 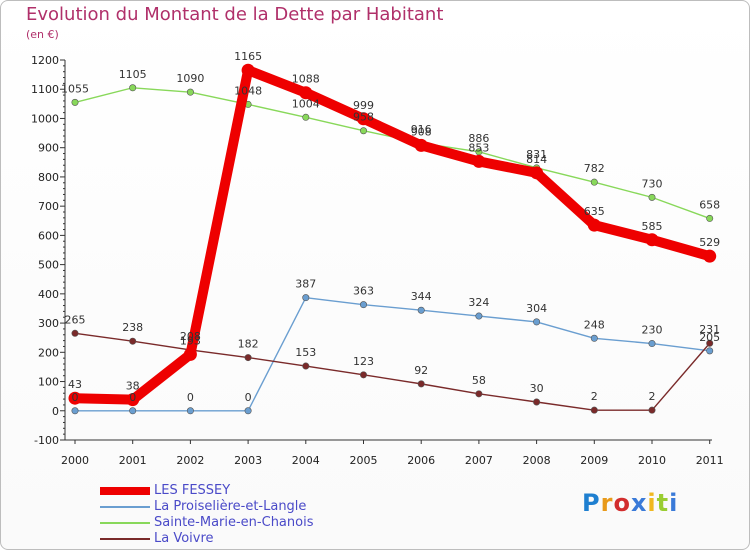 What do you see at coordinates (248, 90) in the screenshot?
I see `data-label: 1048` at bounding box center [248, 90].